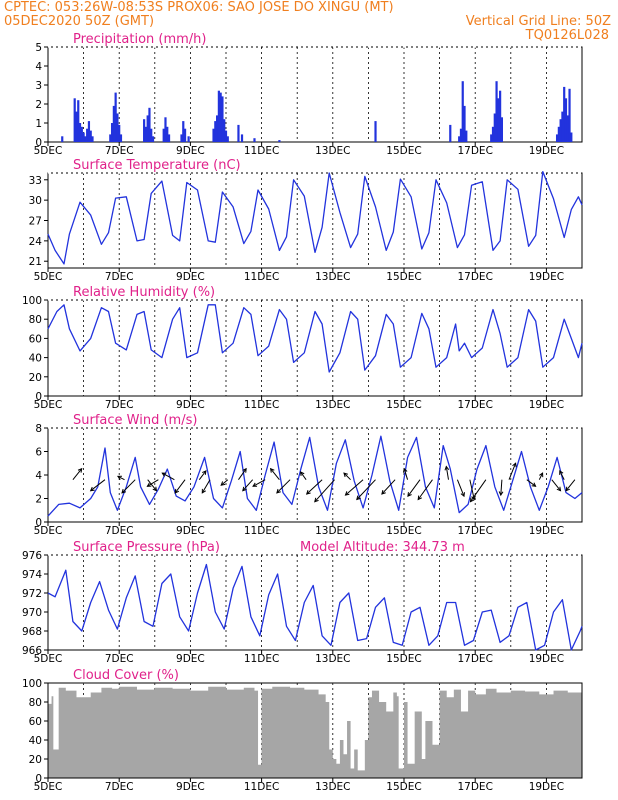  I want to click on y-tick-label: 100, so click(32, 301).